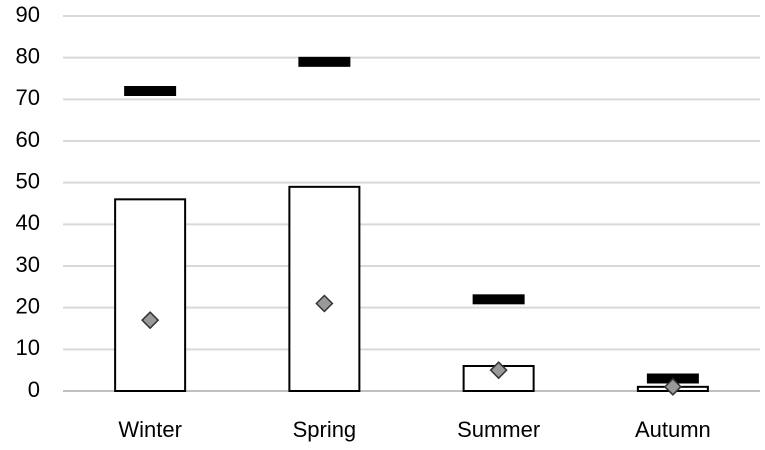 The height and width of the screenshot is (450, 765). I want to click on y-tick-label: 80, so click(28, 55).